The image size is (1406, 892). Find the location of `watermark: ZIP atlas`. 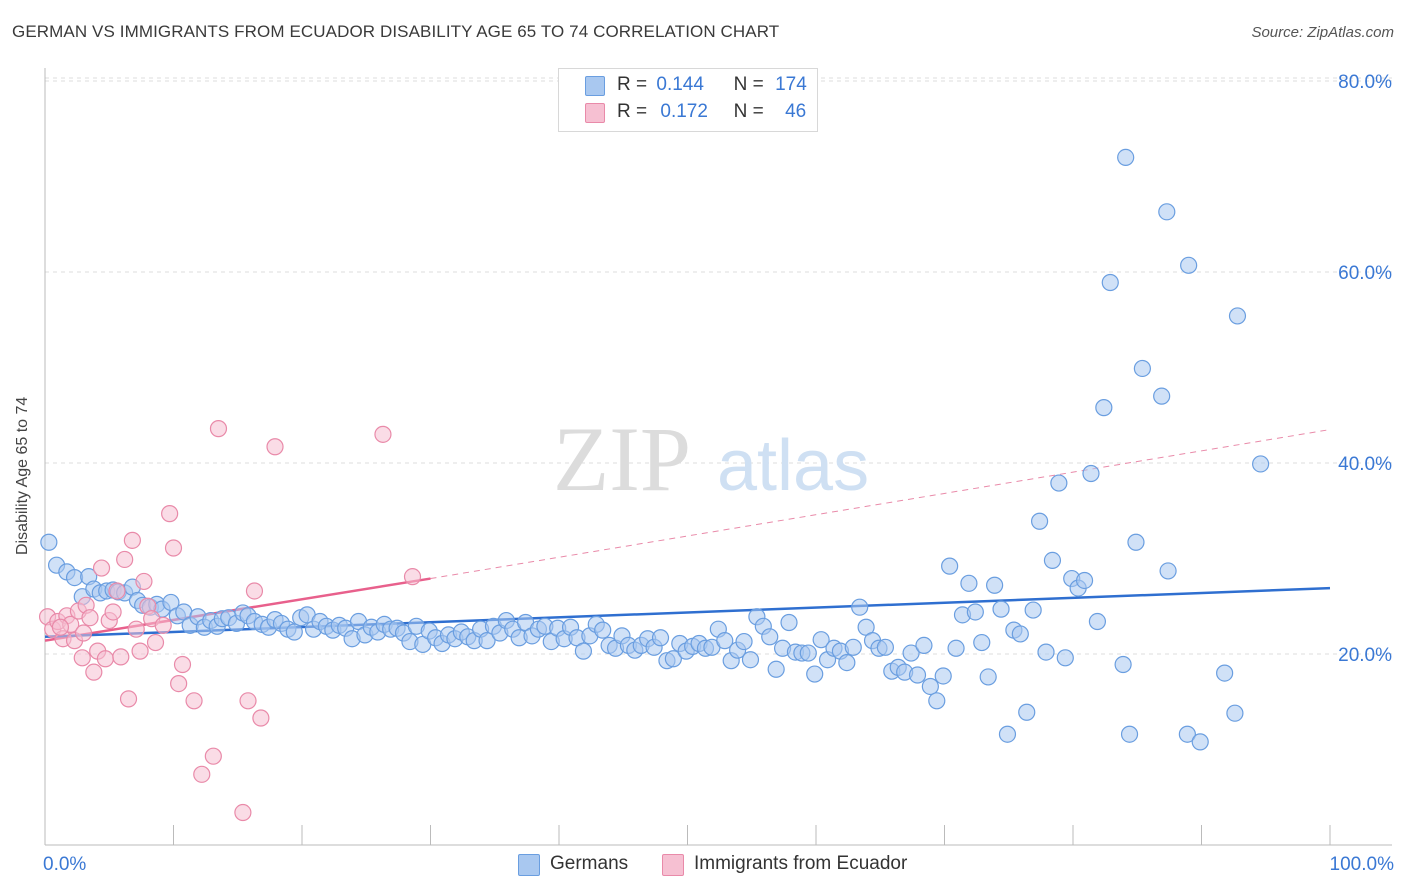

watermark: ZIP atlas is located at coordinates (711, 459).